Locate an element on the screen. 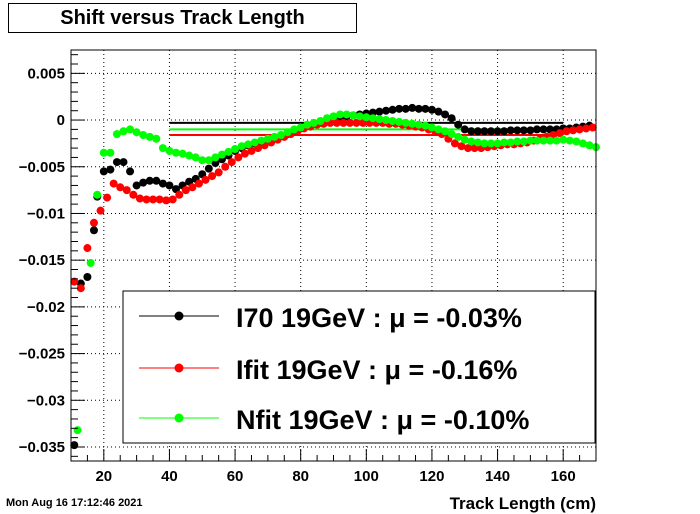 The width and height of the screenshot is (700, 514). legend-label: I70 19GeV : μ = -0.03% is located at coordinates (379, 318).